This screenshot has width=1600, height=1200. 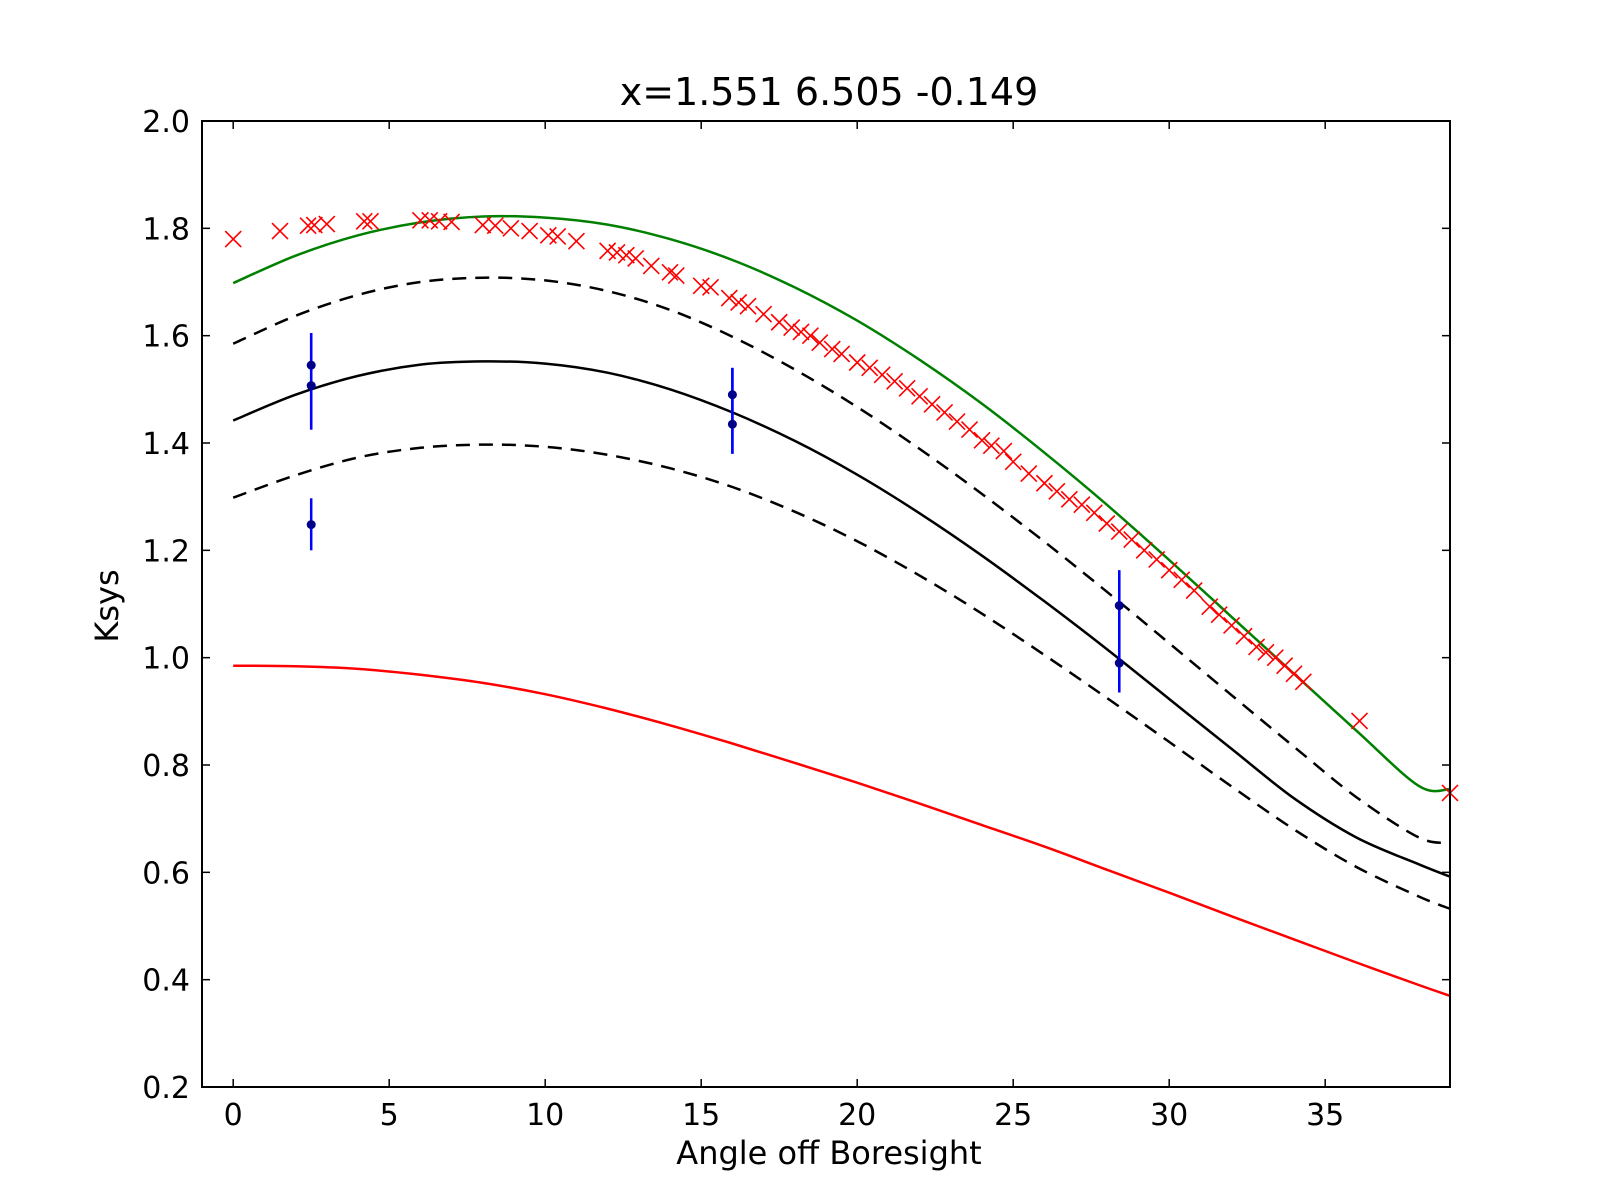 What do you see at coordinates (829, 92) in the screenshot?
I see `chart-title: x=1.551 6.505 -0.149` at bounding box center [829, 92].